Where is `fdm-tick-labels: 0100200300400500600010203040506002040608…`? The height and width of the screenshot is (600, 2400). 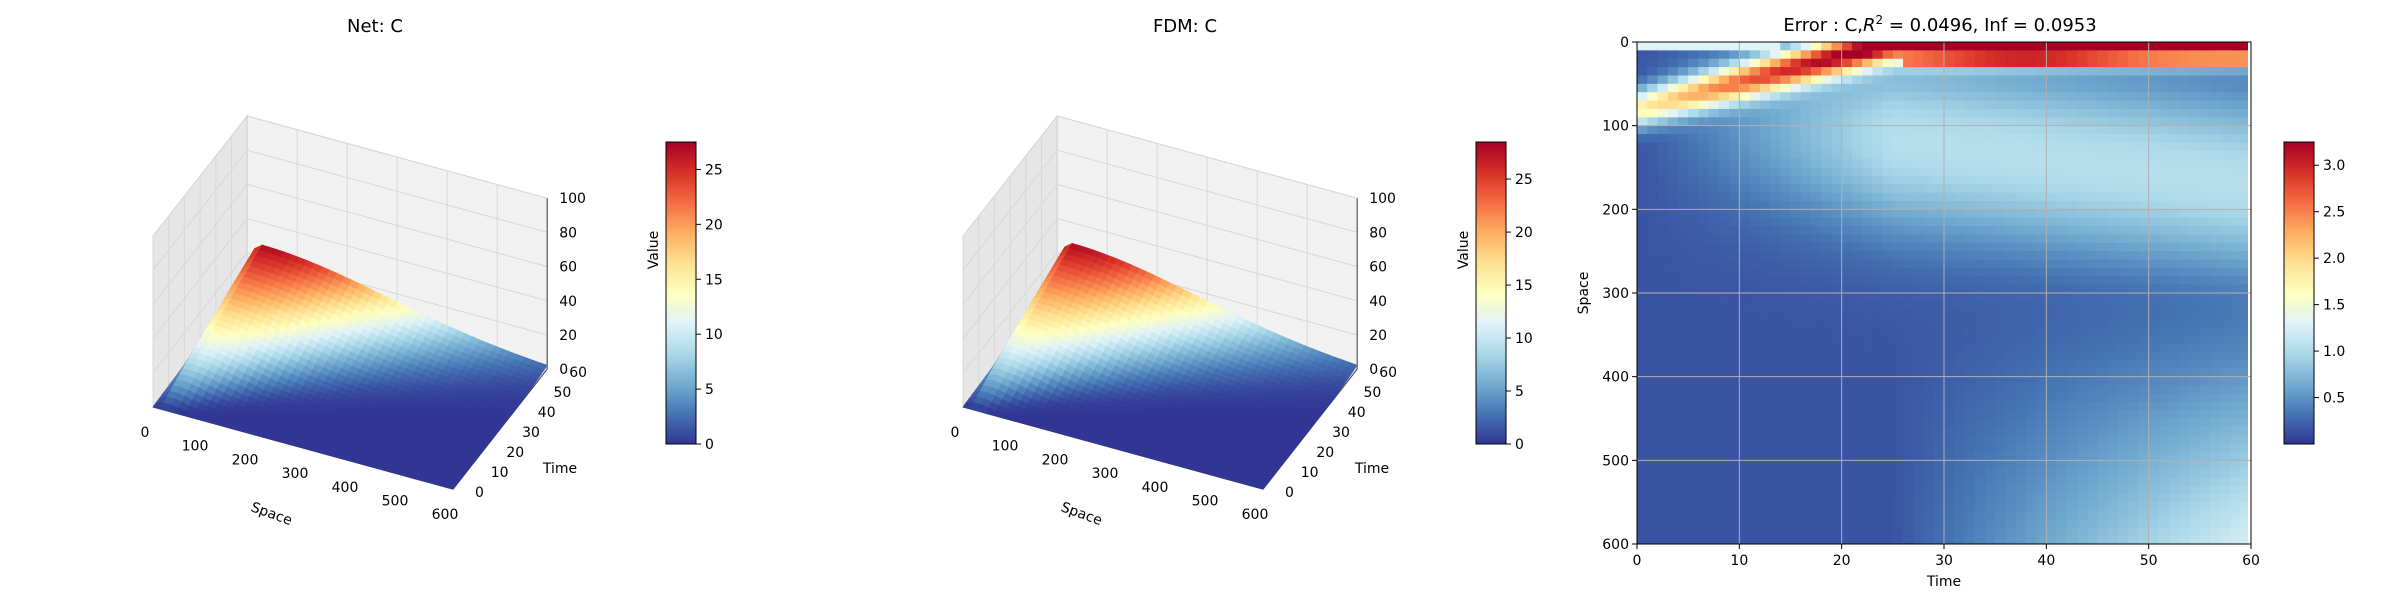
fdm-tick-labels: 0100200300400500600010203040506002040608… is located at coordinates (1174, 357).